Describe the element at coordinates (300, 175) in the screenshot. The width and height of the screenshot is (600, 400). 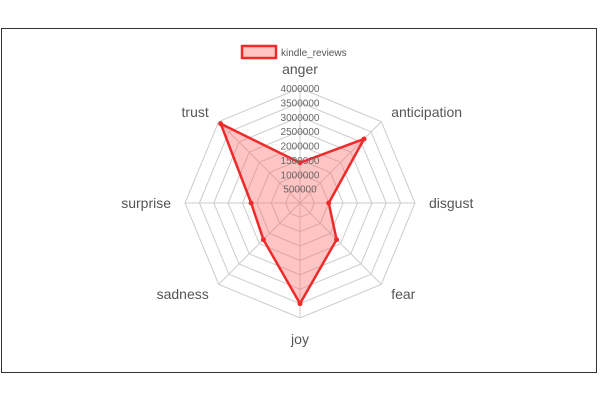
I see `tick-label: 1000000` at that location.